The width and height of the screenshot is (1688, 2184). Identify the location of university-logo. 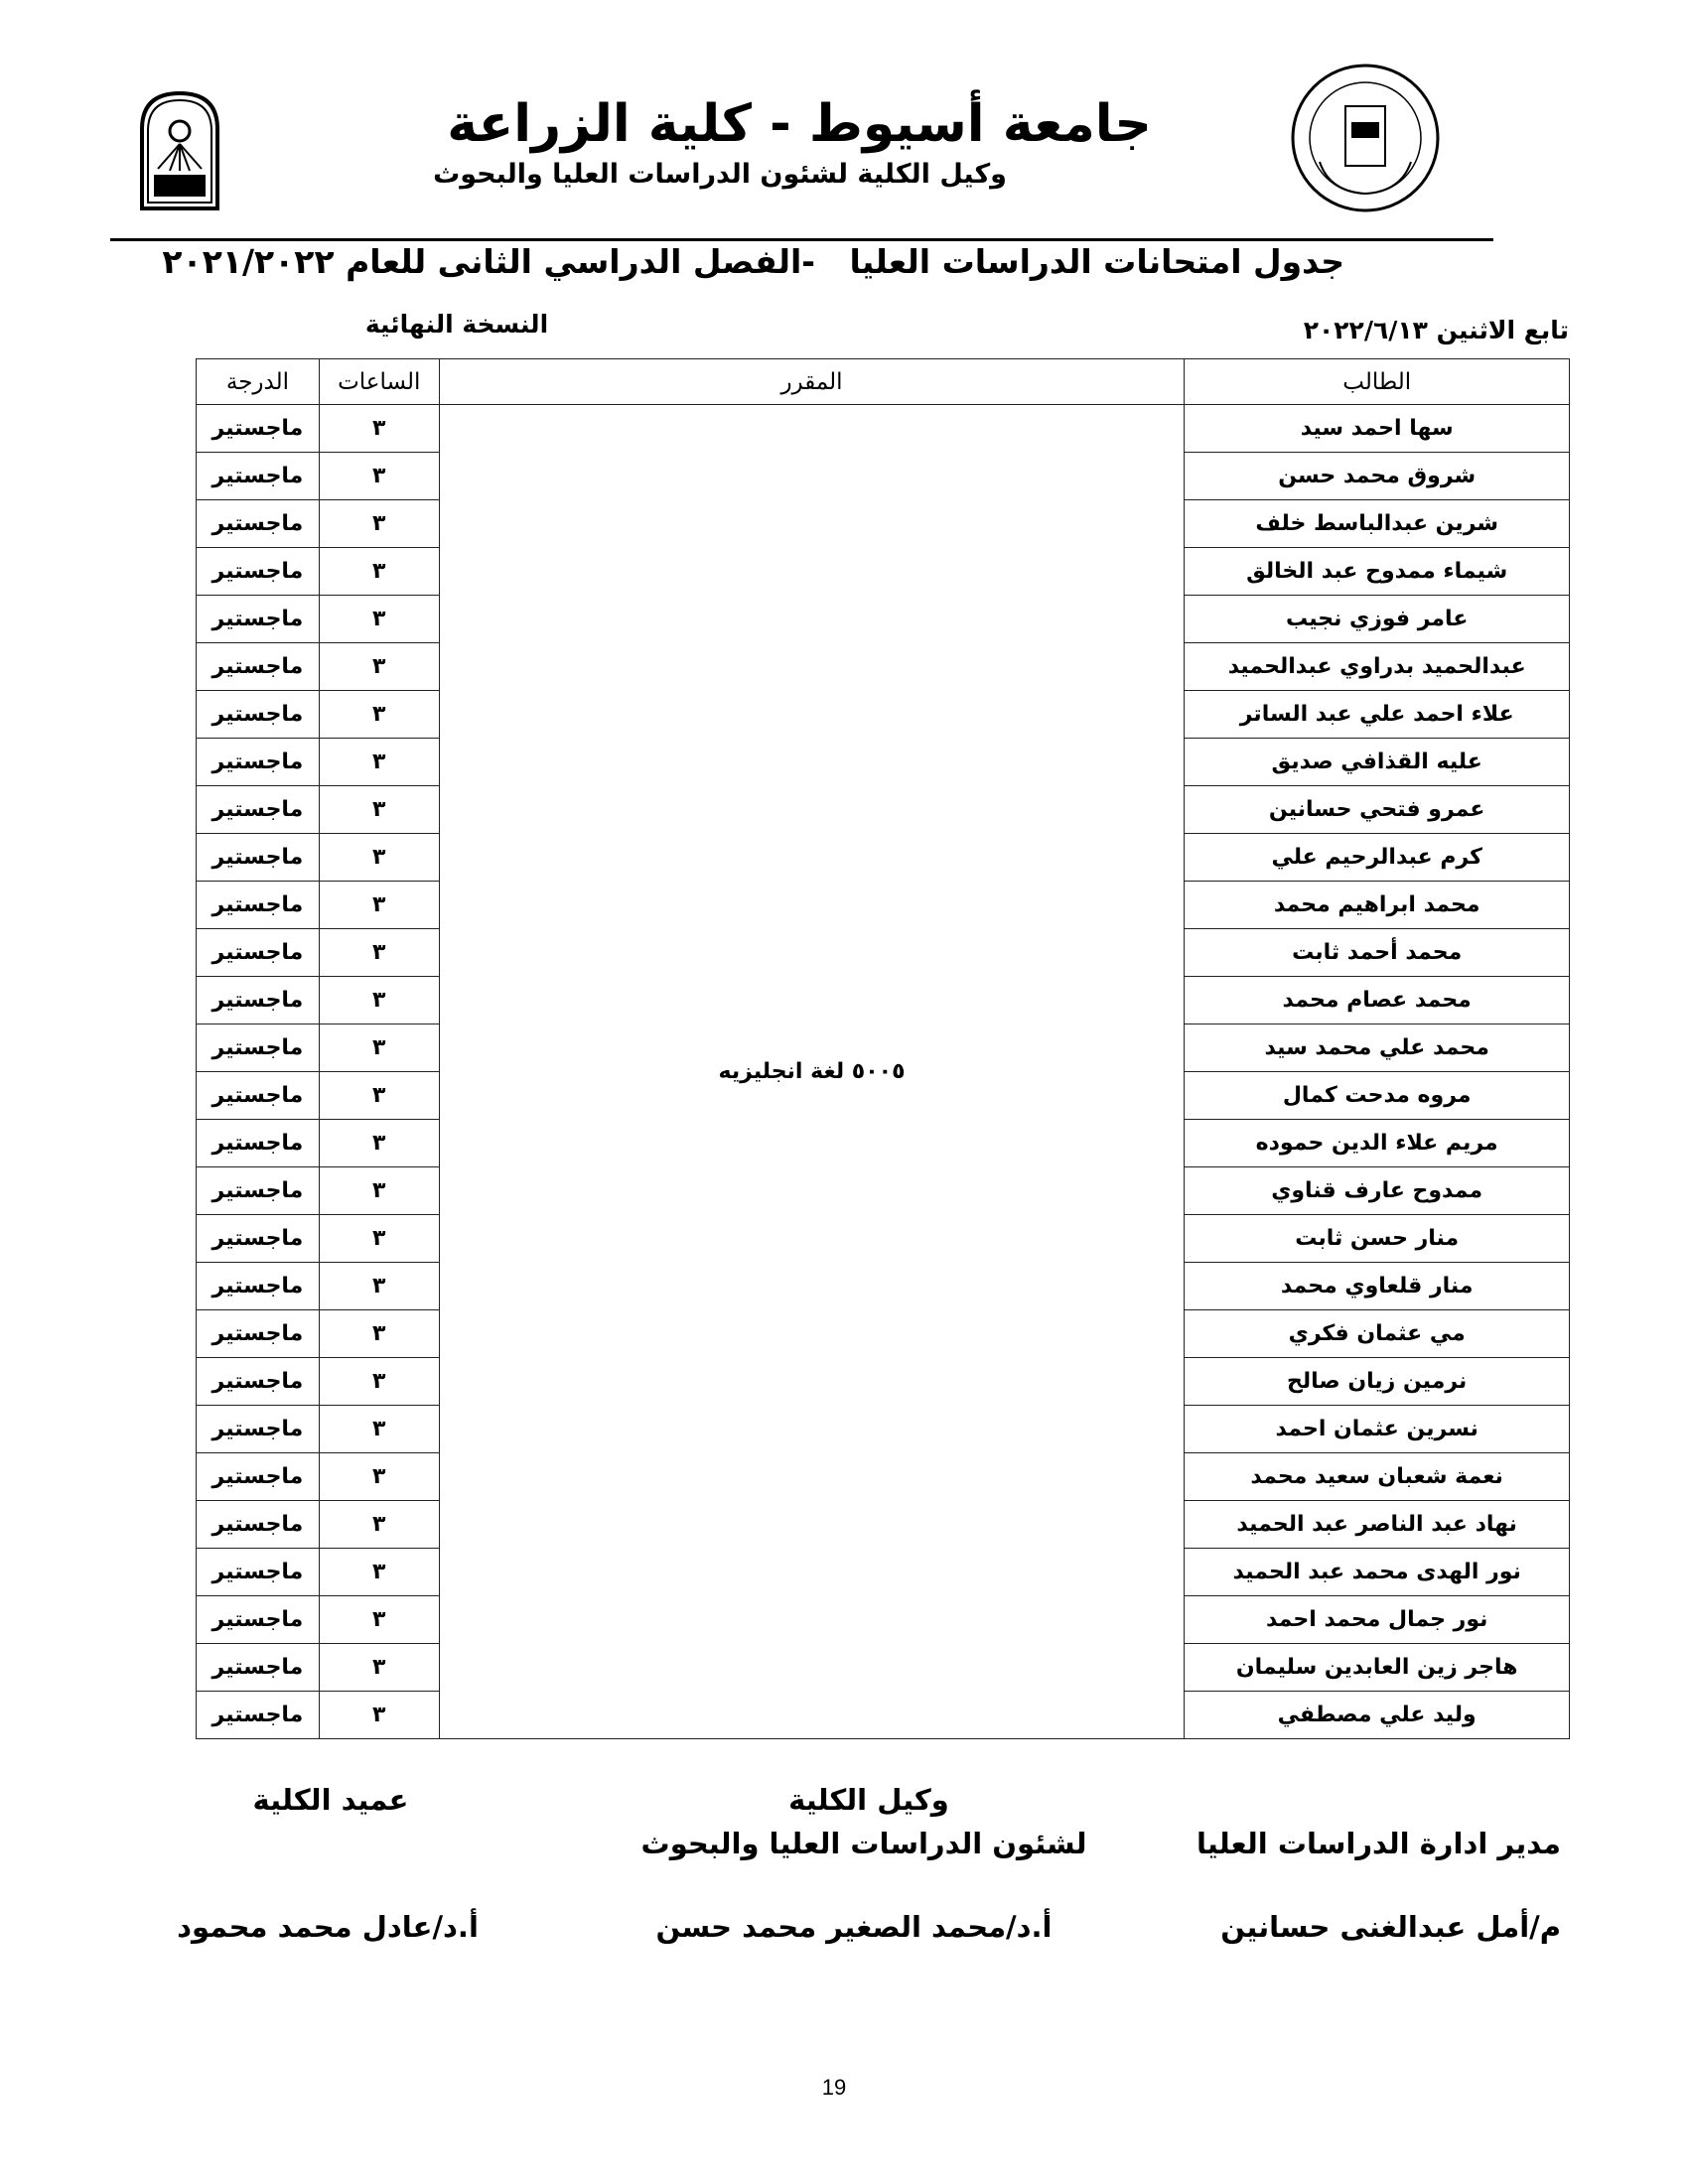
(179, 149).